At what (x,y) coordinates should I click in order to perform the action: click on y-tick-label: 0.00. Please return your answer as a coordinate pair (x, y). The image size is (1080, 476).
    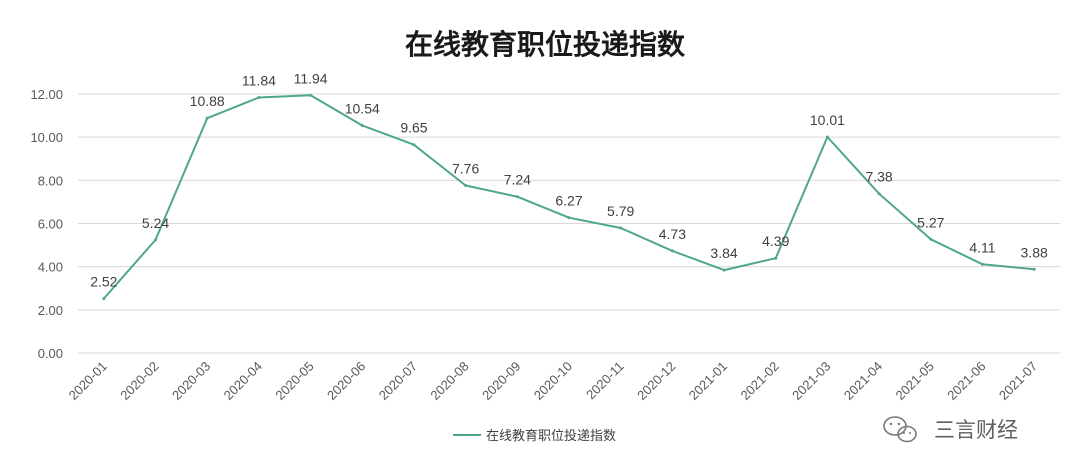
    Looking at the image, I should click on (50, 353).